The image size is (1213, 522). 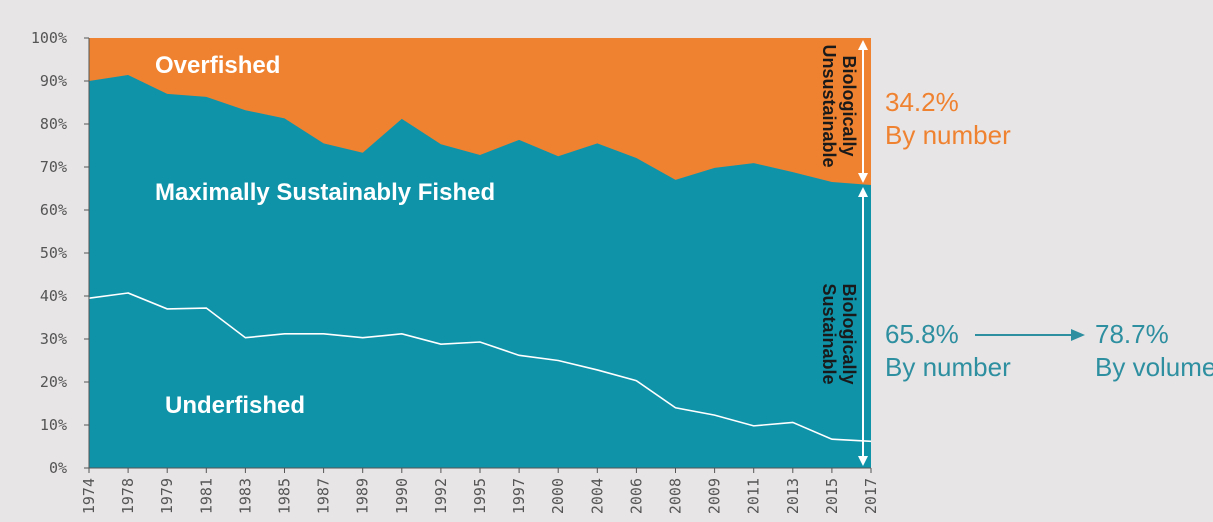 I want to click on y-tick-label: 90%, so click(x=53, y=81).